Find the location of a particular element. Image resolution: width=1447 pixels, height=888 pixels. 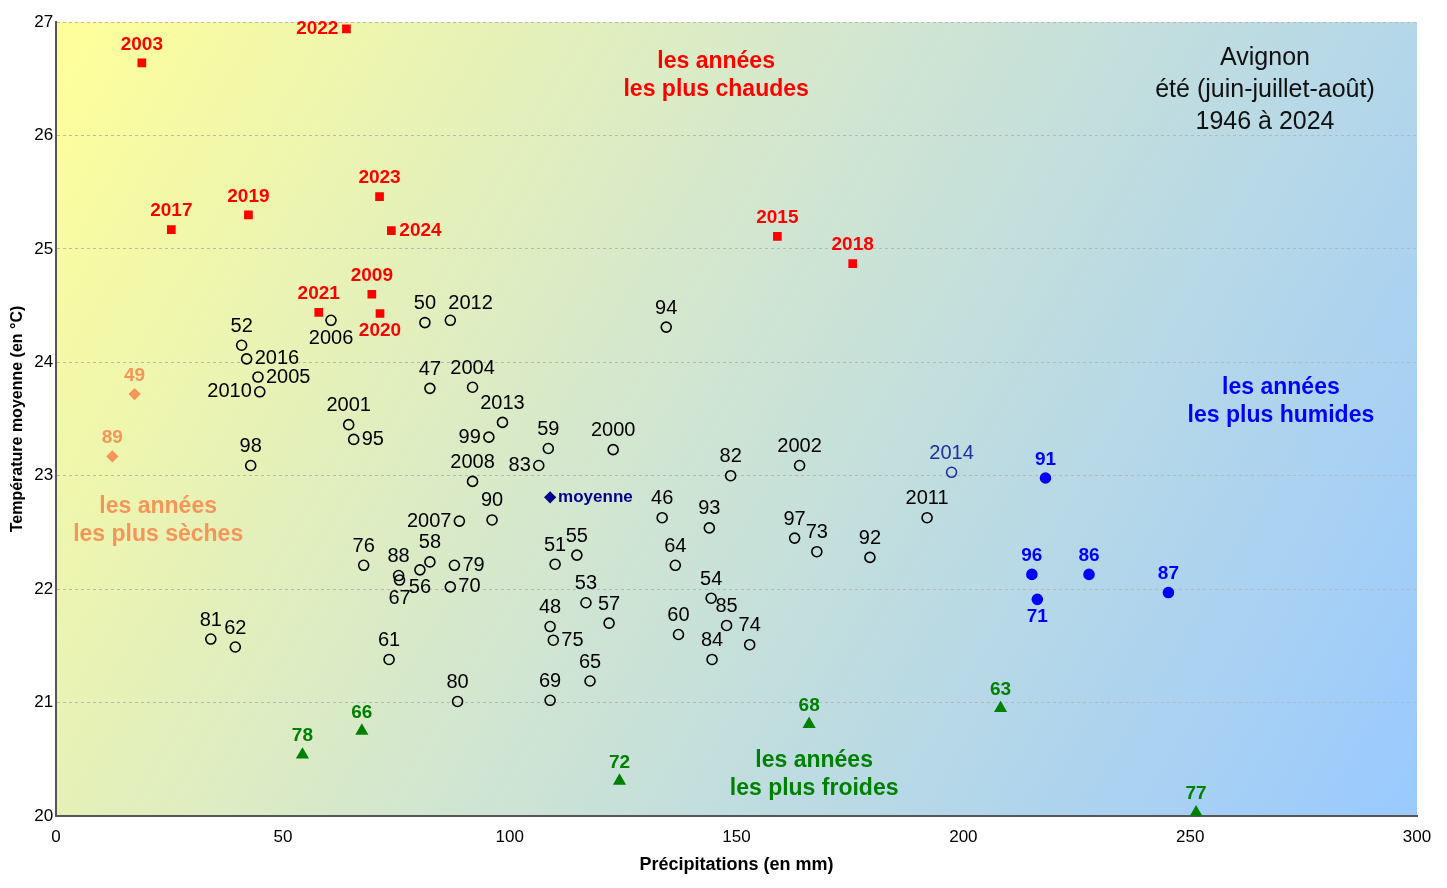

x-tick-label: 50 is located at coordinates (283, 836).